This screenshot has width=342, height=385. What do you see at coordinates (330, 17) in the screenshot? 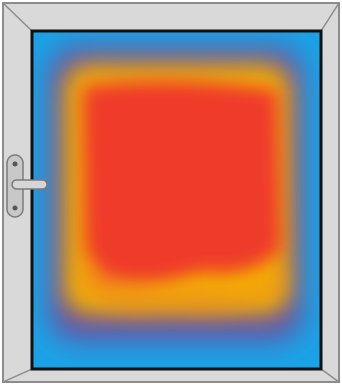
I see `frame-bevel-tr` at bounding box center [330, 17].